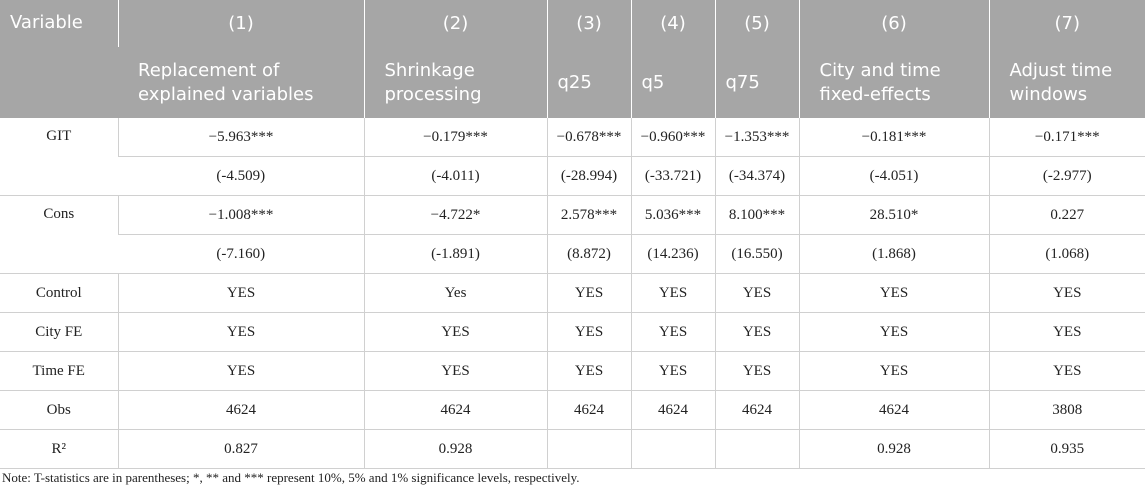 This screenshot has height=489, width=1145. What do you see at coordinates (588, 254) in the screenshot?
I see `table-cell: (8.872)` at bounding box center [588, 254].